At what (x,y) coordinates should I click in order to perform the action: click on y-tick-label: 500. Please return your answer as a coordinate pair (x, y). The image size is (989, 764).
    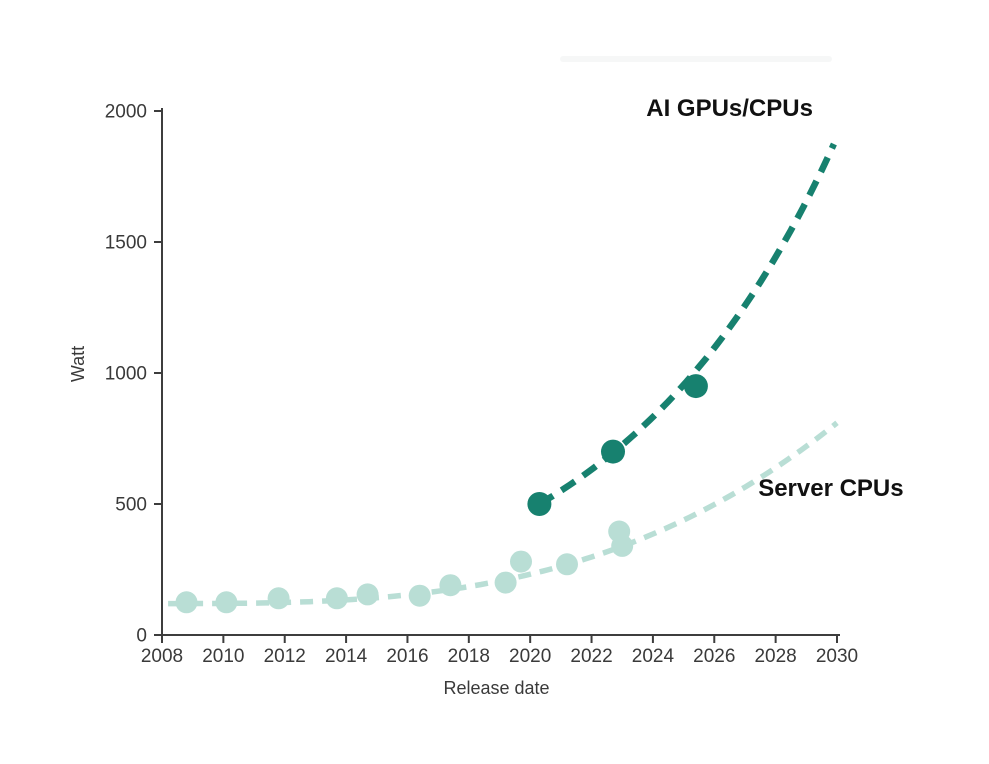
    Looking at the image, I should click on (131, 505).